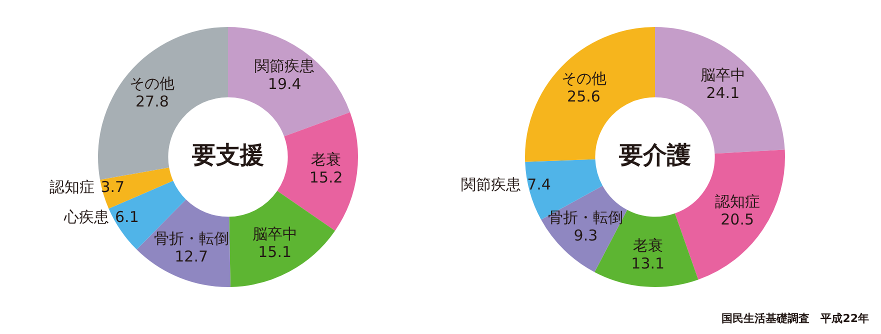 The image size is (881, 334). Describe the element at coordinates (648, 263) in the screenshot. I see `data-label: 13.1` at that location.